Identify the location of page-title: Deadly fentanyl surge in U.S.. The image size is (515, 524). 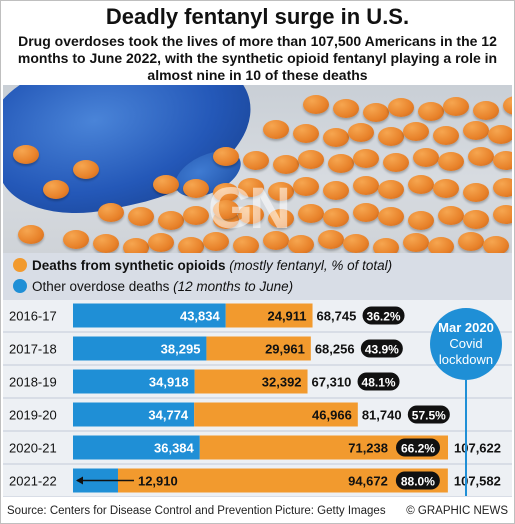
(257, 16).